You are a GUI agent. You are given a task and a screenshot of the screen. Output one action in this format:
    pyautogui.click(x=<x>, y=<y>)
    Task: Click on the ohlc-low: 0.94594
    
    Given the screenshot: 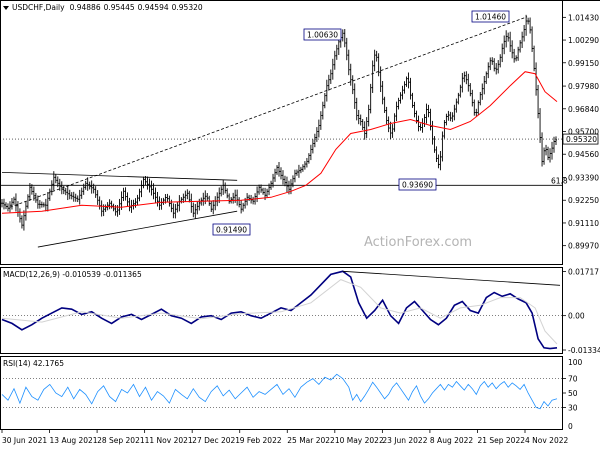 What is the action you would take?
    pyautogui.click(x=153, y=7)
    